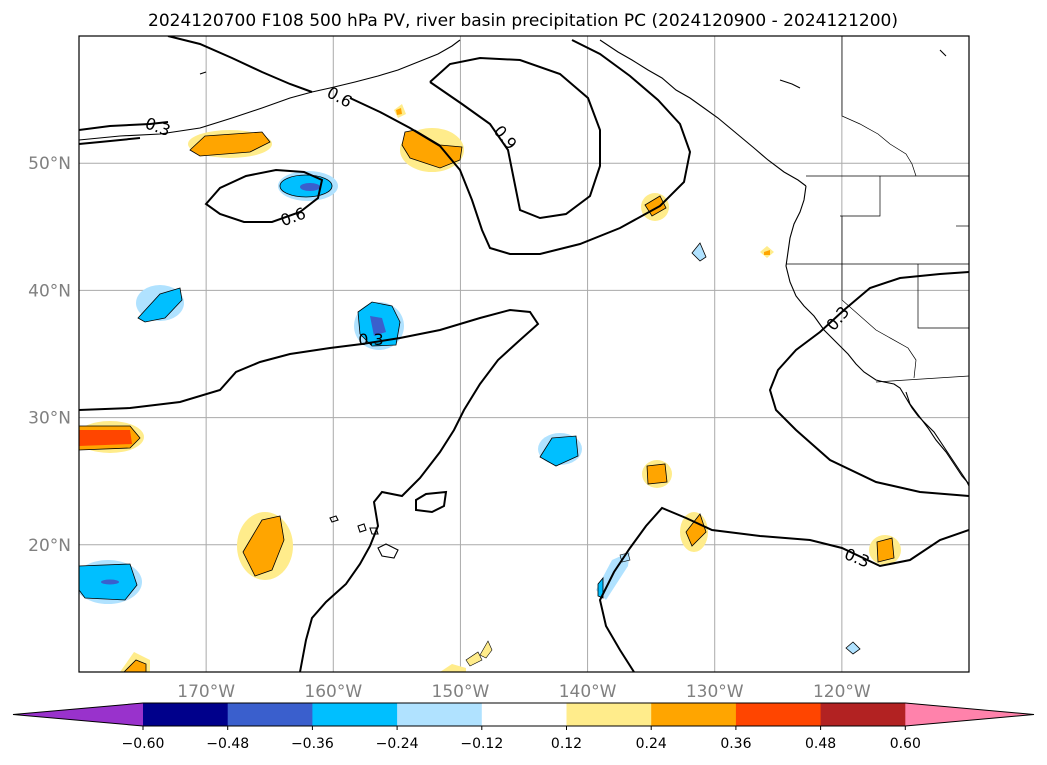 This screenshot has height=765, width=1047. Describe the element at coordinates (49, 419) in the screenshot. I see `lat-tick-label: 30°N` at that location.